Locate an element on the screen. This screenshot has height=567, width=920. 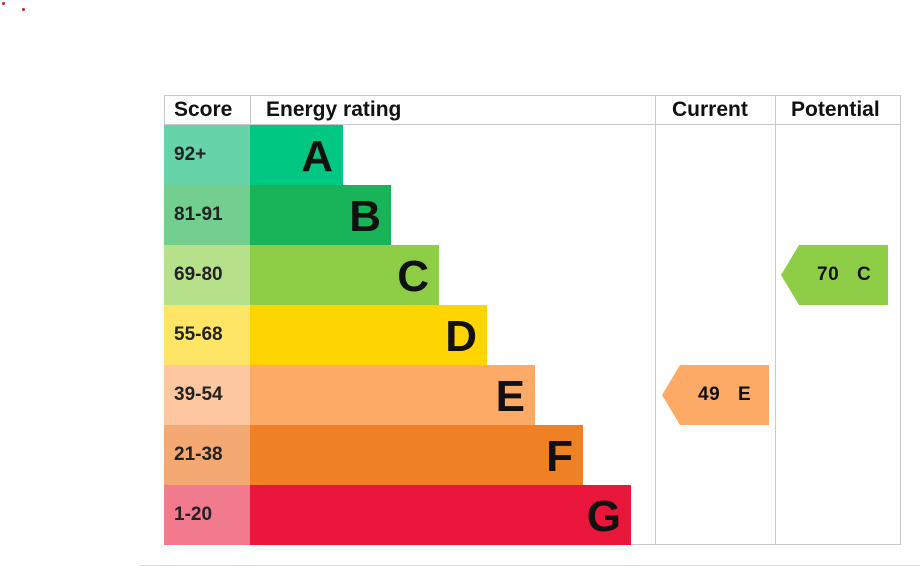
header-score: Score is located at coordinates (203, 109).